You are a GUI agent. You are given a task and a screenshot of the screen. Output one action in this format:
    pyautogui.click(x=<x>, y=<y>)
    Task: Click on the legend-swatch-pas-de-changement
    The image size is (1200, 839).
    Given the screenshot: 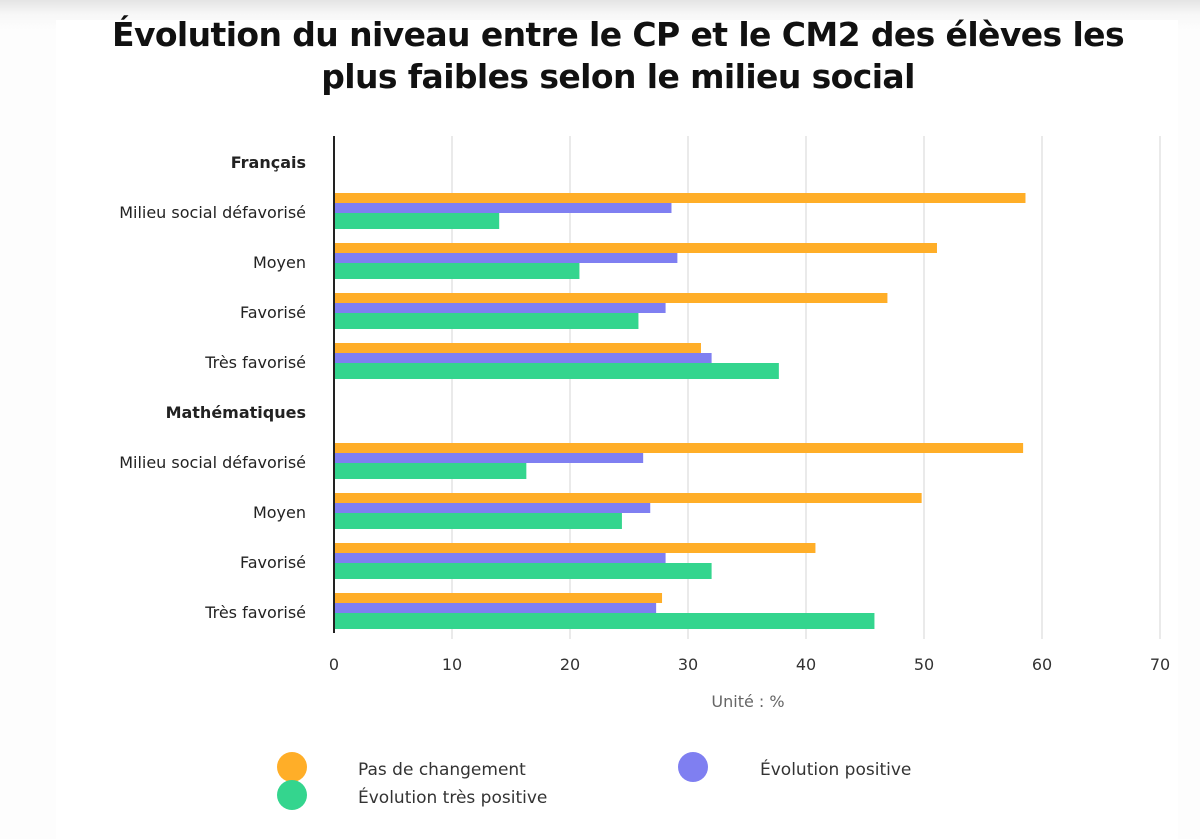 What is the action you would take?
    pyautogui.click(x=292, y=767)
    